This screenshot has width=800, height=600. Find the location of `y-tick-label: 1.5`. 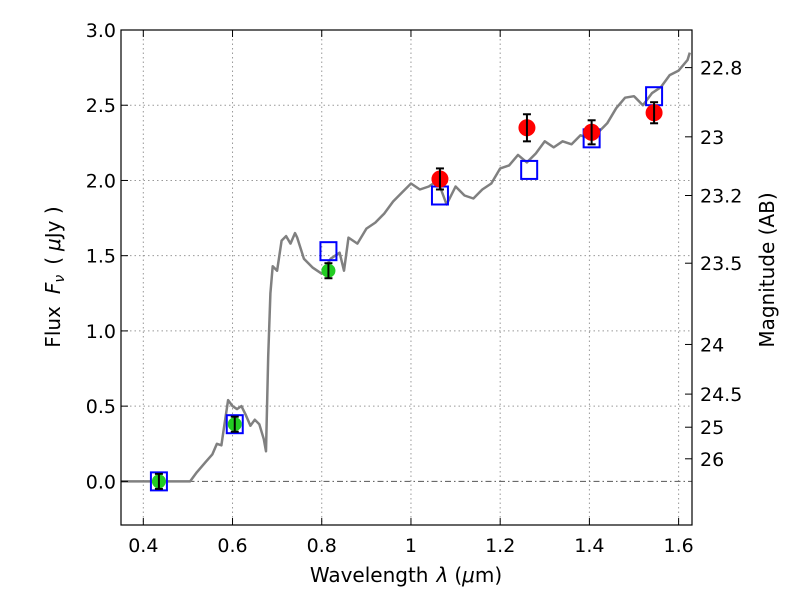

y-tick-label: 1.5 is located at coordinates (101, 257).